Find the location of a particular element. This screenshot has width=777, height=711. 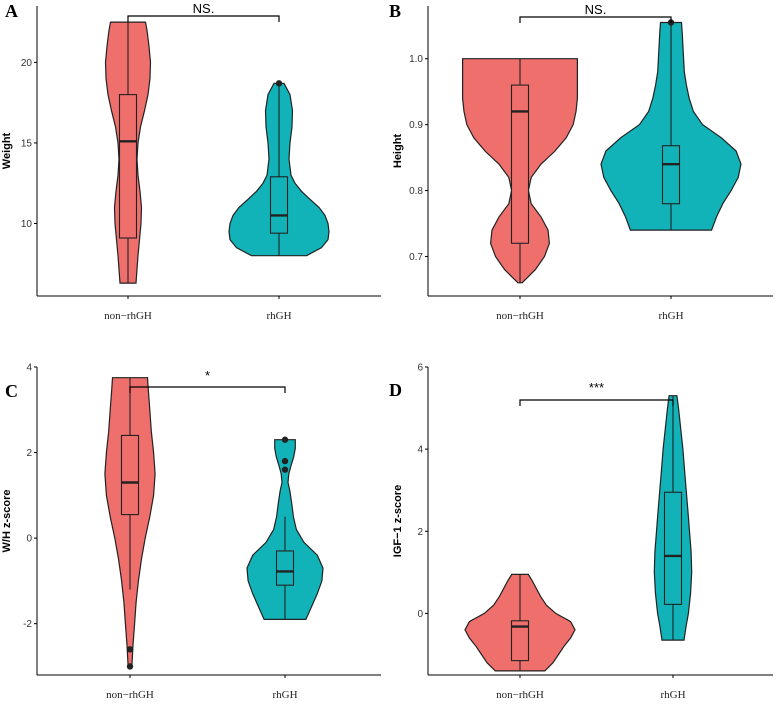

panel-letter: D is located at coordinates (395, 390).